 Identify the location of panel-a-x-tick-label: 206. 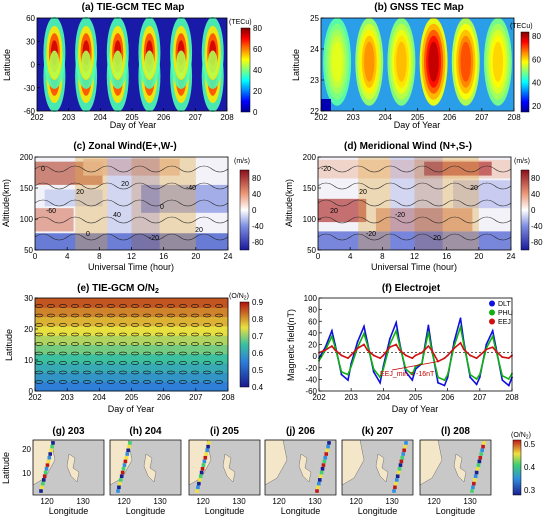
(164, 117).